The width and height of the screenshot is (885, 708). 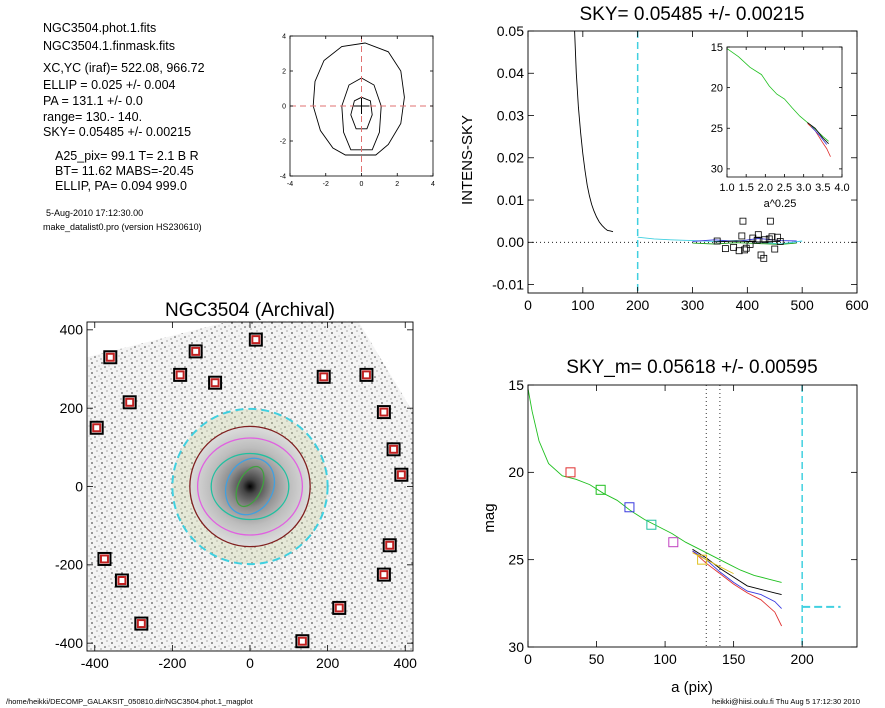 I want to click on range-dotted-lines, so click(x=713, y=516).